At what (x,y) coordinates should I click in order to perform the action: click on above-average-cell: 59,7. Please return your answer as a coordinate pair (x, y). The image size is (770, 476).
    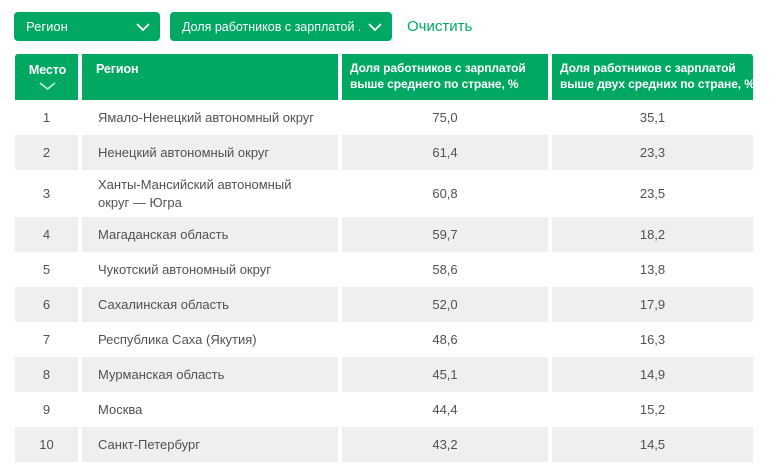
    Looking at the image, I should click on (445, 235).